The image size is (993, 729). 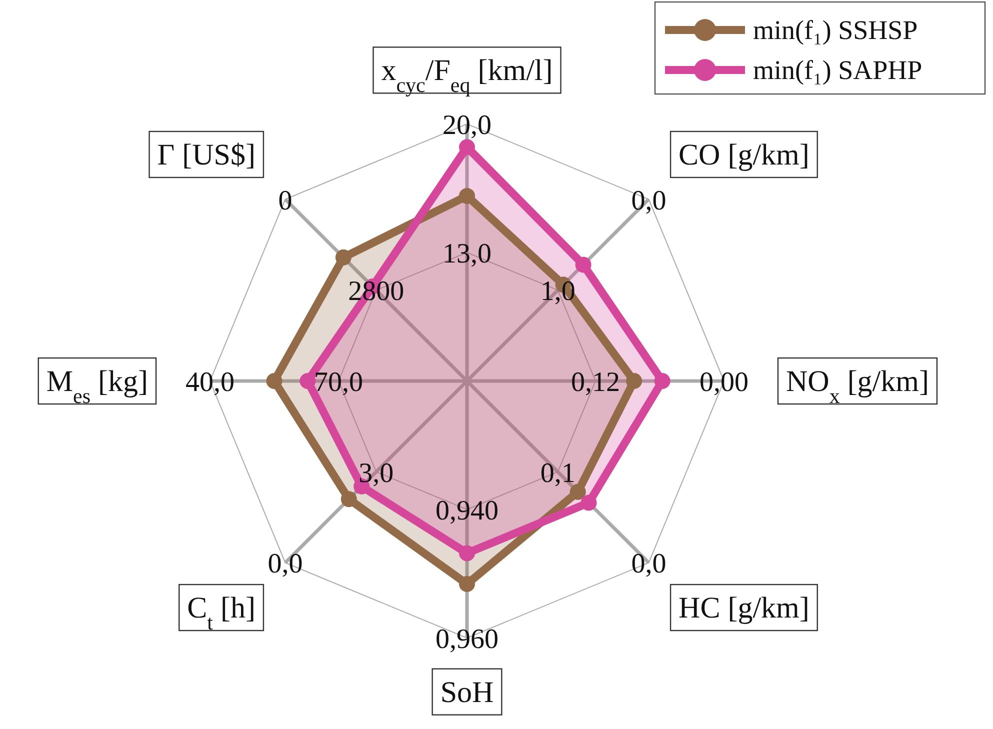 What do you see at coordinates (221, 613) in the screenshot?
I see `spoke-label: C$_{t}$ [h]` at bounding box center [221, 613].